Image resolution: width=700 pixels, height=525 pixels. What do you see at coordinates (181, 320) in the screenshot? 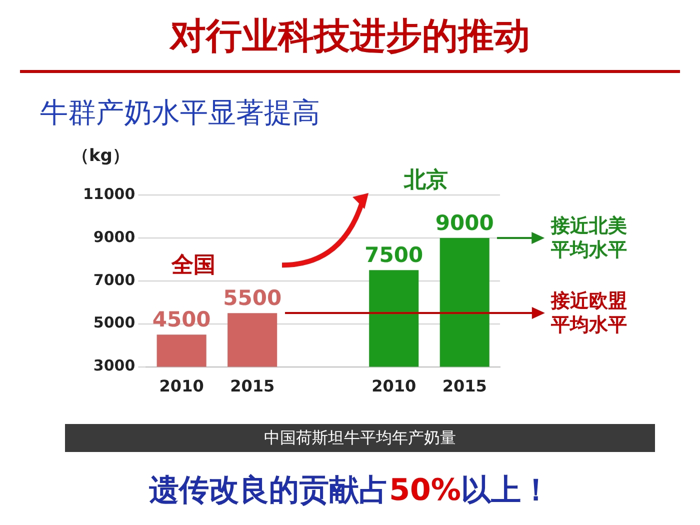
I see `data-label: 4500` at bounding box center [181, 320].